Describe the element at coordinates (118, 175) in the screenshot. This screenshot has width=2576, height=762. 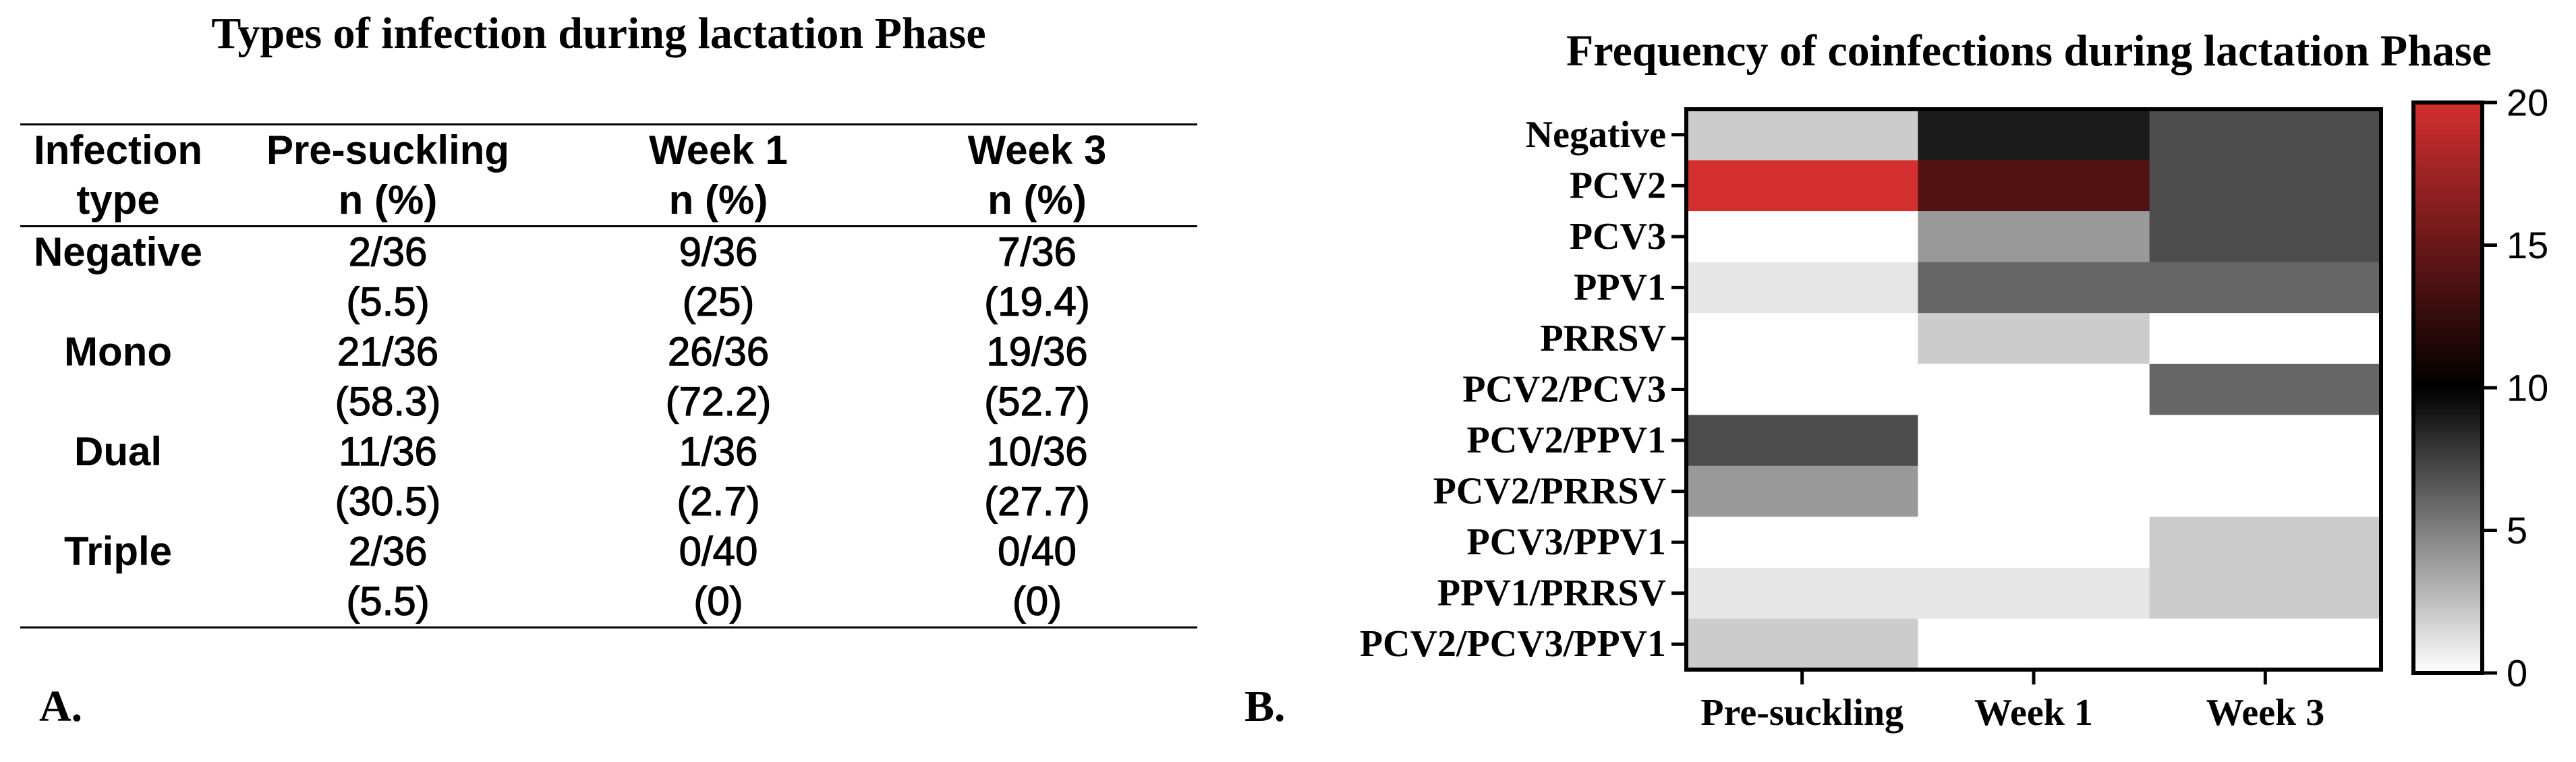
I see `header-infection-type: Infection type` at that location.